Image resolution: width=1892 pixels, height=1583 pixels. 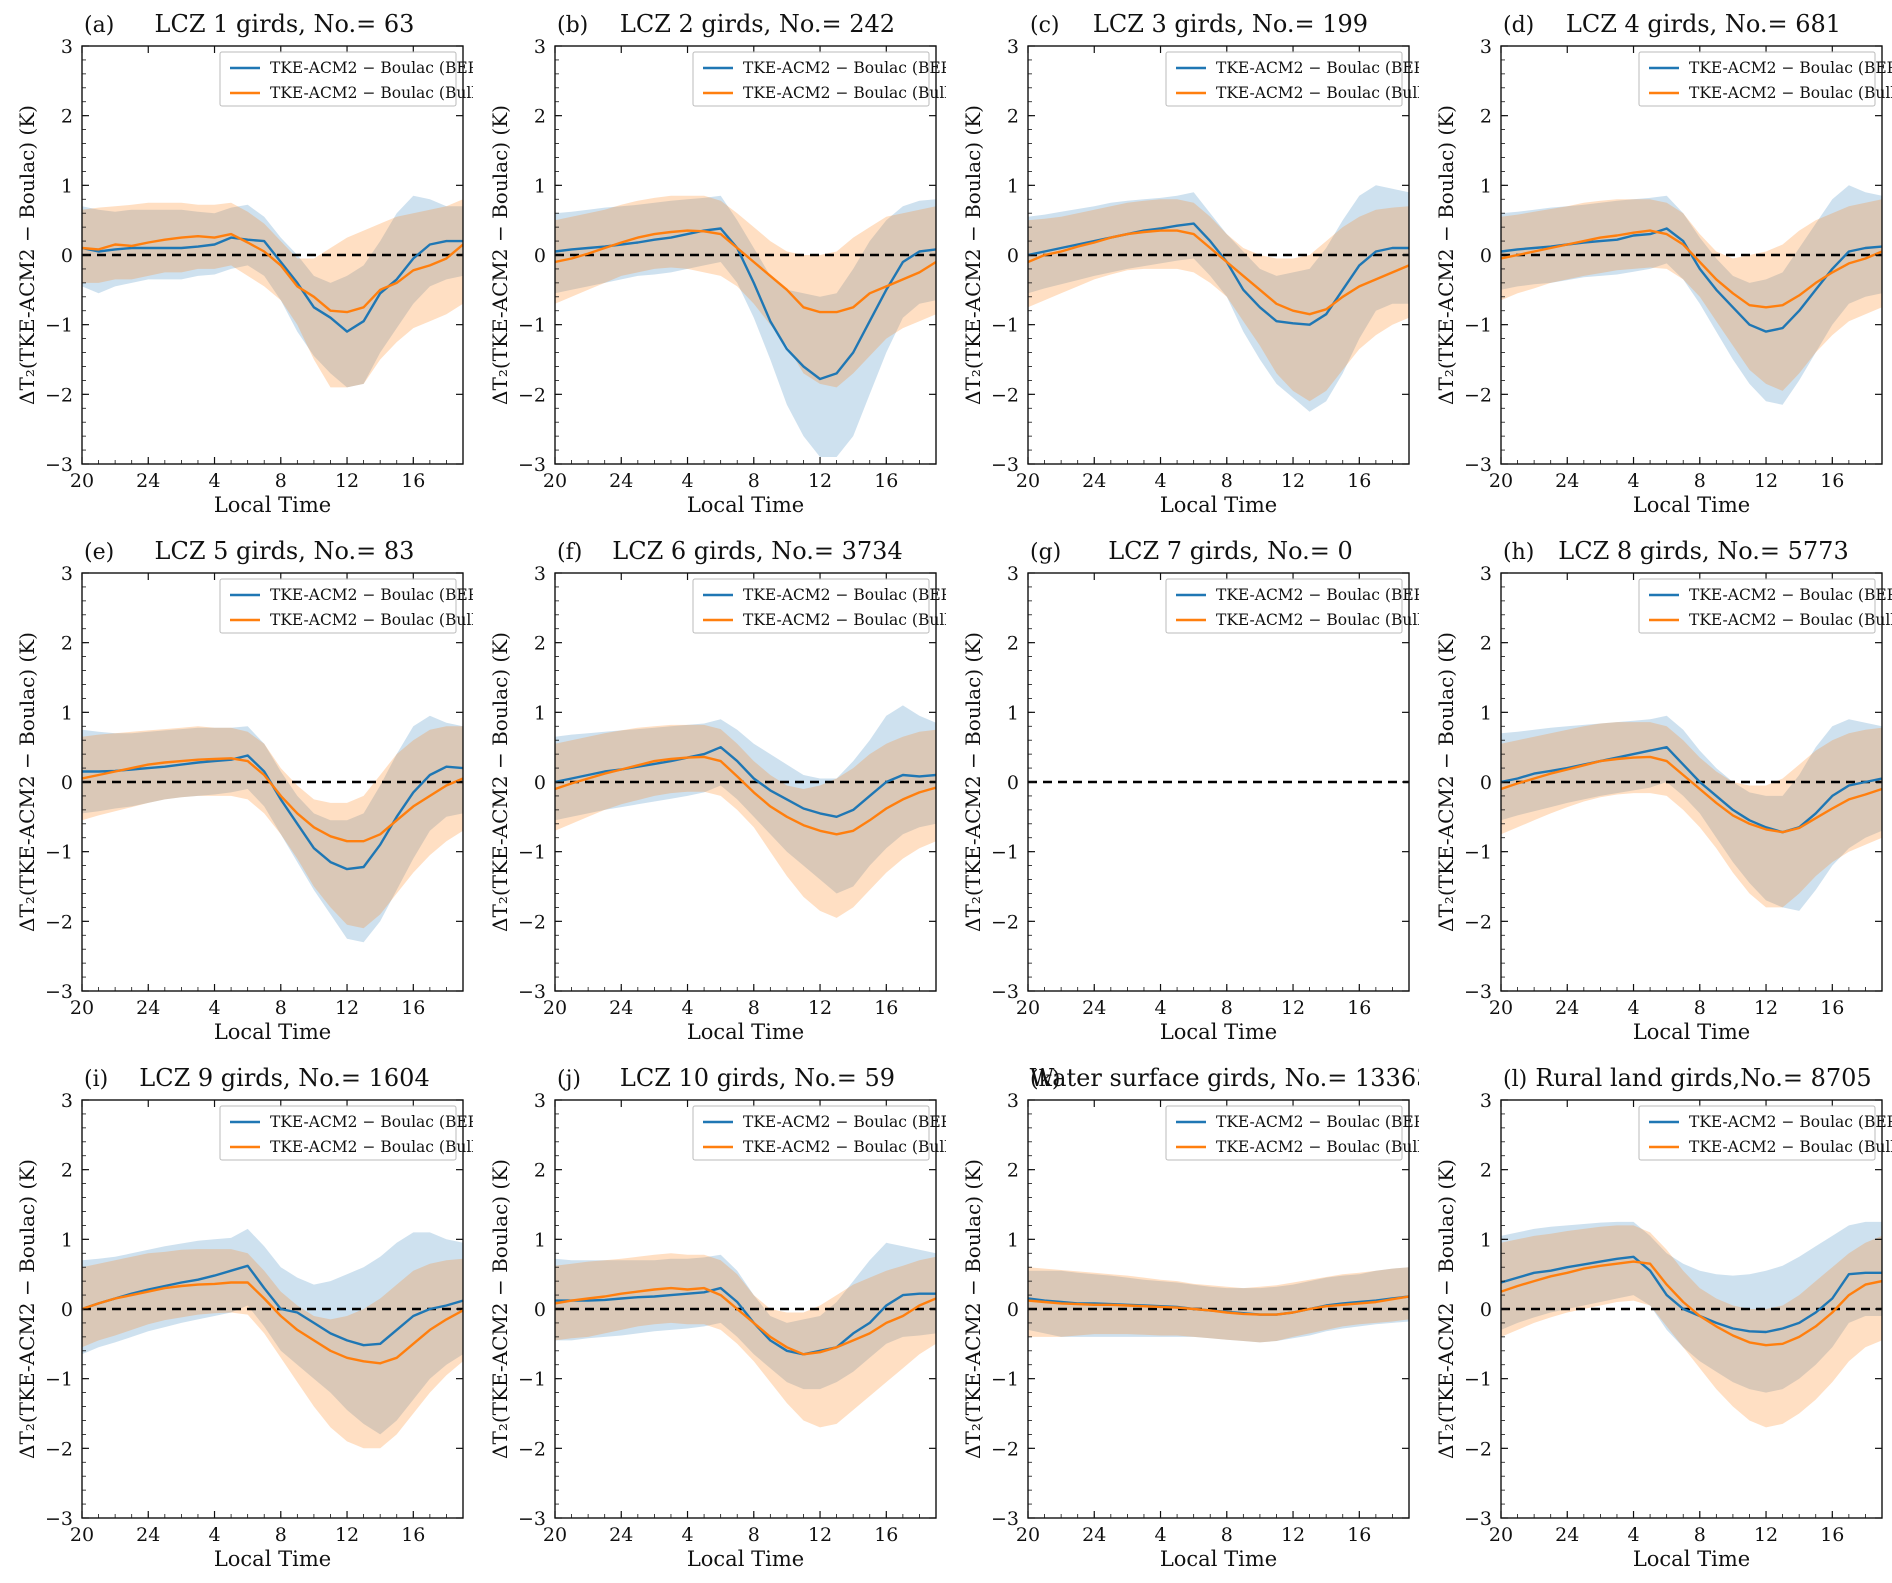 I want to click on panel-title: LCZ 7 girds, No.= 0, so click(x=1230, y=551).